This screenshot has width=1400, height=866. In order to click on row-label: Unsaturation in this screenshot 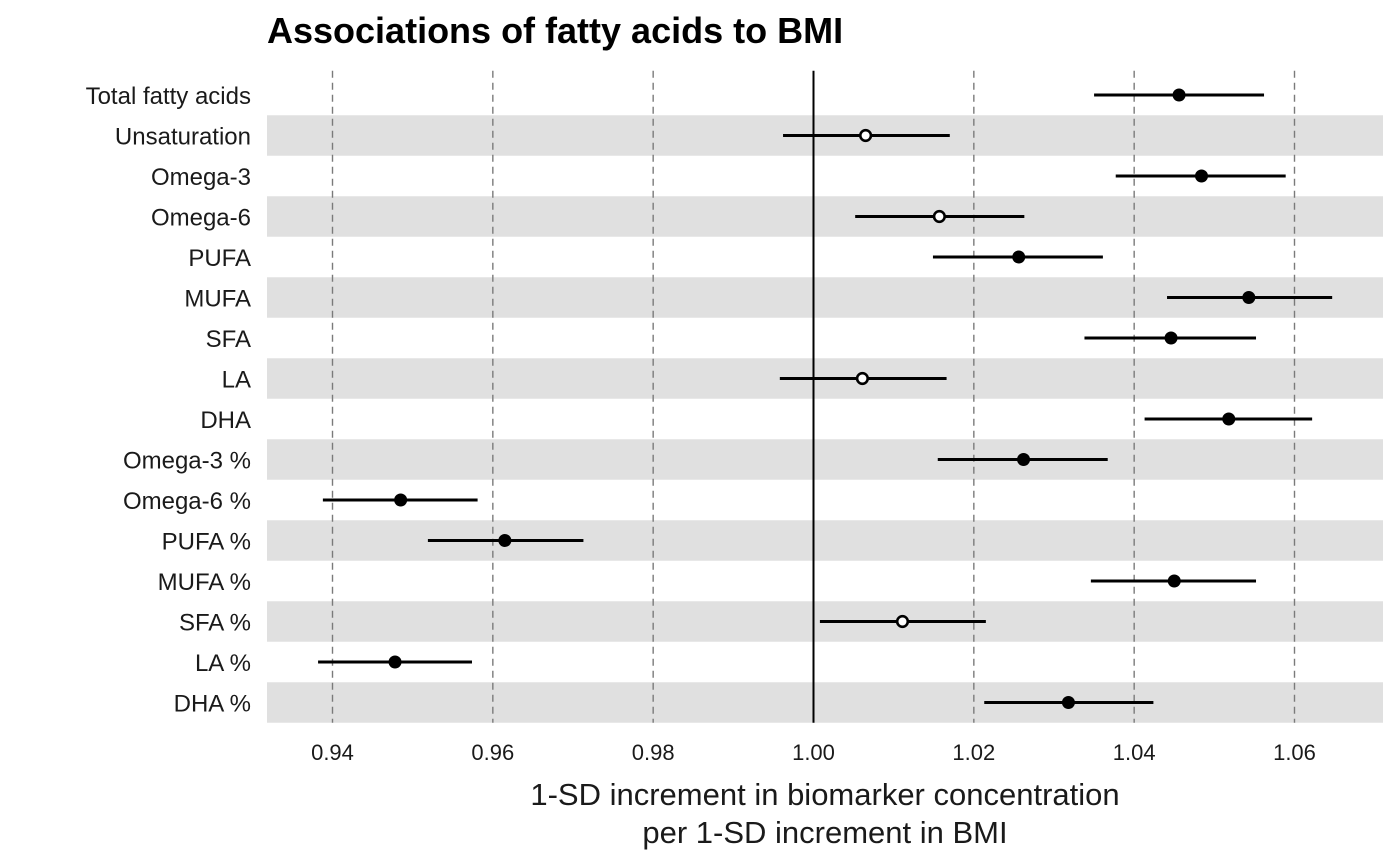, I will do `click(183, 137)`.